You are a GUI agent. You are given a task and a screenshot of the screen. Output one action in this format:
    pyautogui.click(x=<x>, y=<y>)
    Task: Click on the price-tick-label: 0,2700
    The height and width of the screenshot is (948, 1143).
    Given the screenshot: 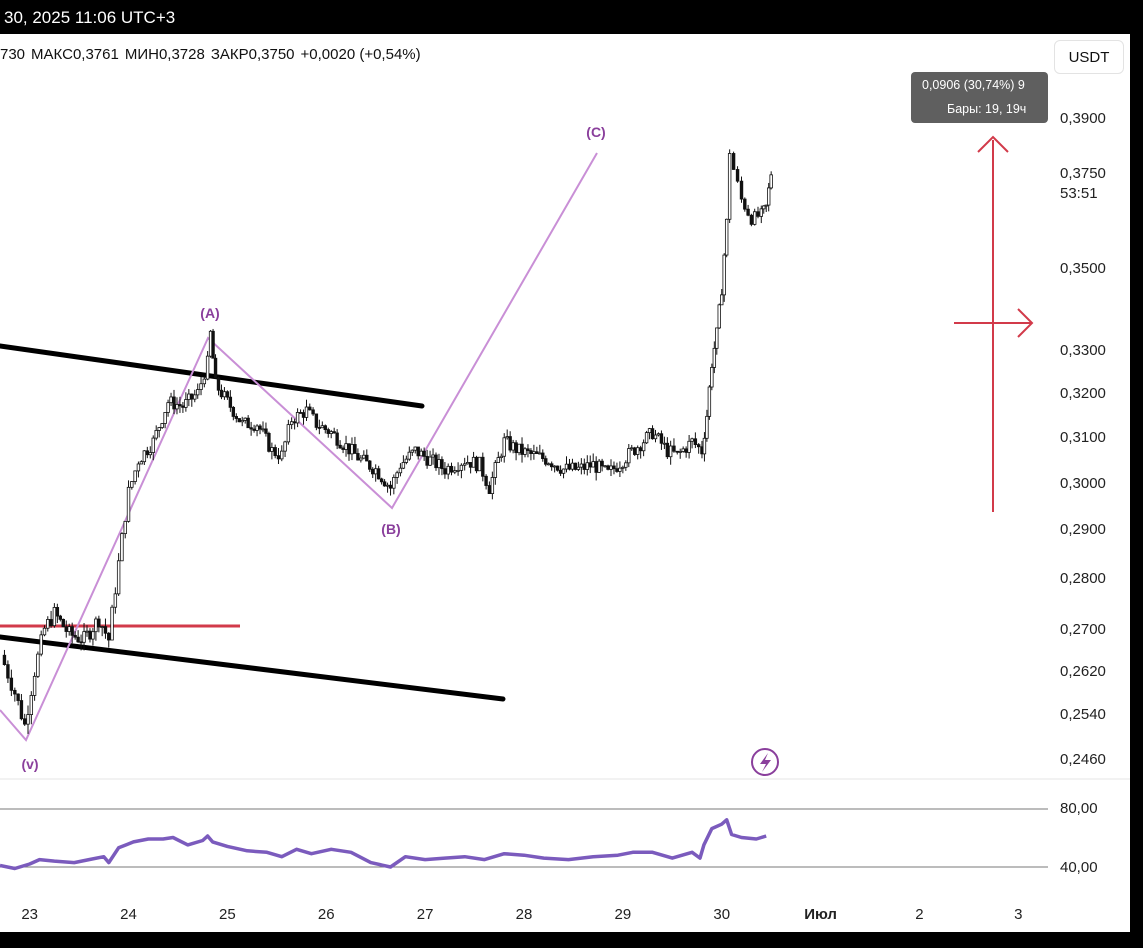 What is the action you would take?
    pyautogui.click(x=1083, y=629)
    